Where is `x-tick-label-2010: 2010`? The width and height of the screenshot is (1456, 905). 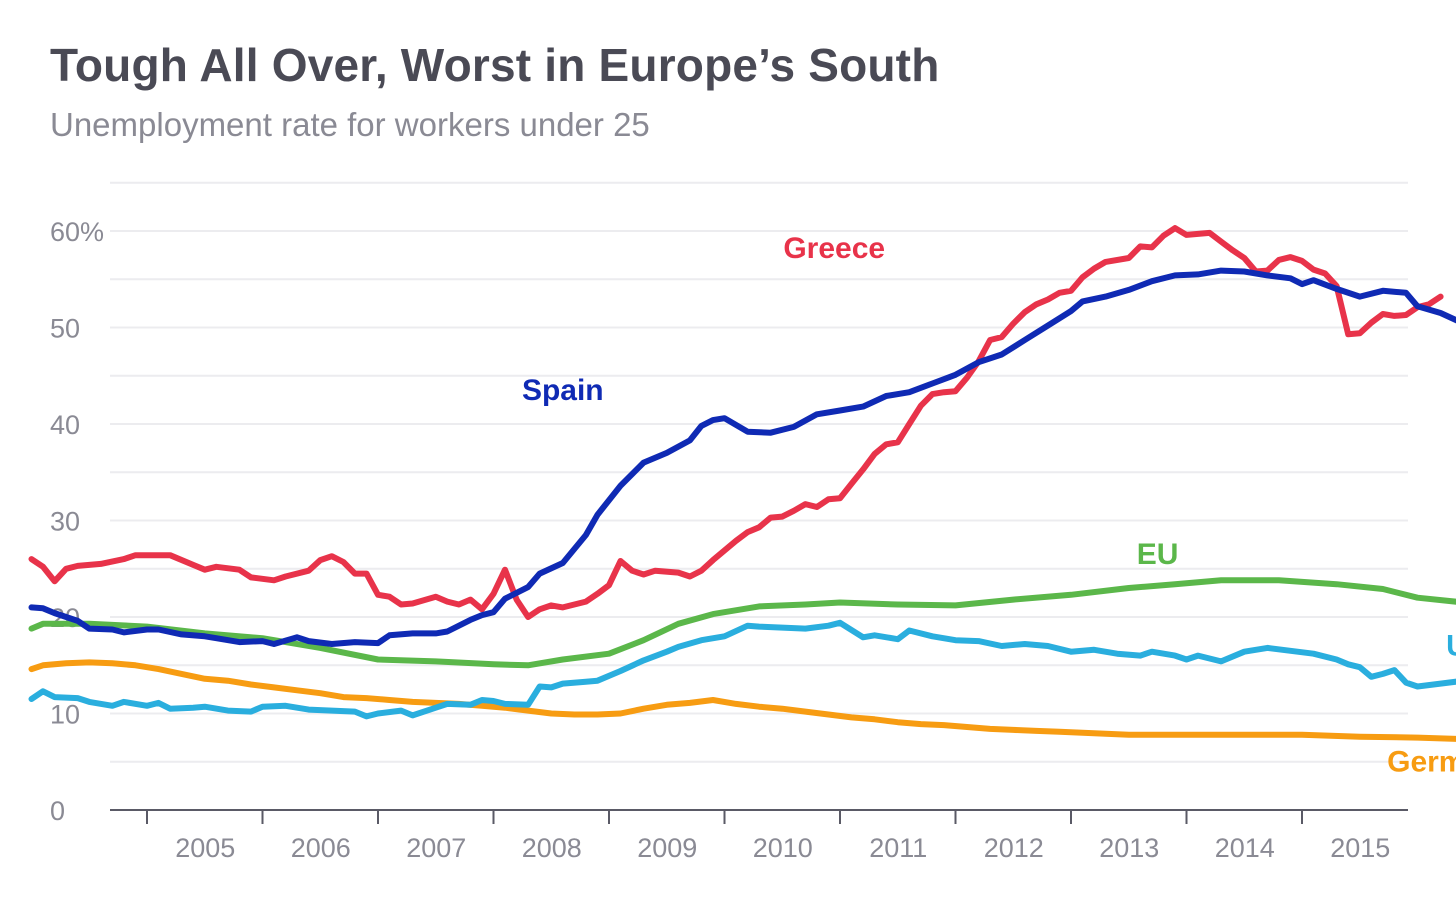
x-tick-label-2010: 2010 is located at coordinates (783, 848).